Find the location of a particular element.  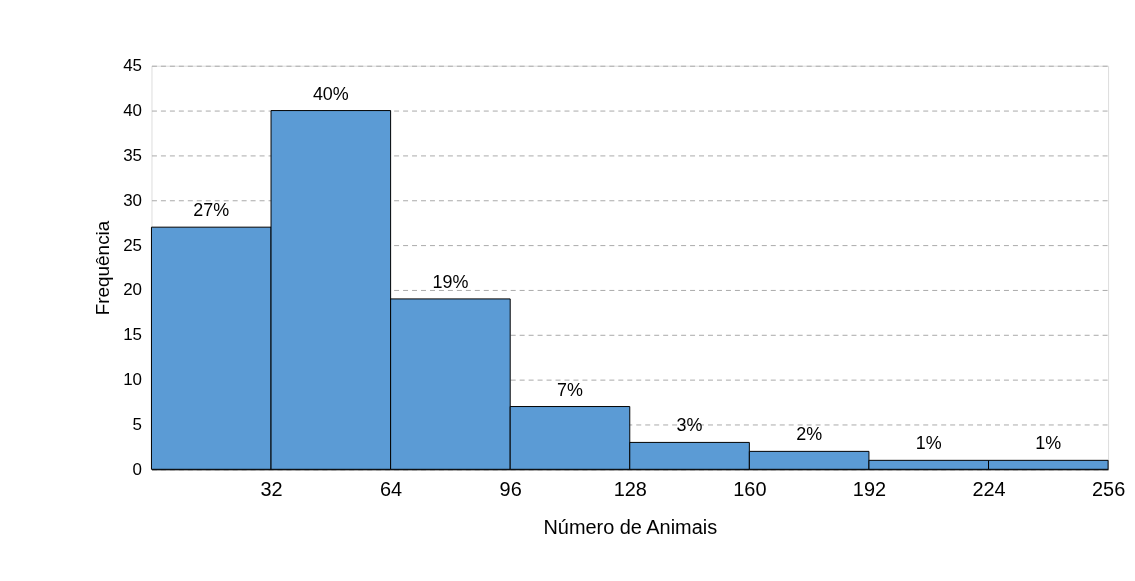

y-tick-label: 10 is located at coordinates (132, 380).